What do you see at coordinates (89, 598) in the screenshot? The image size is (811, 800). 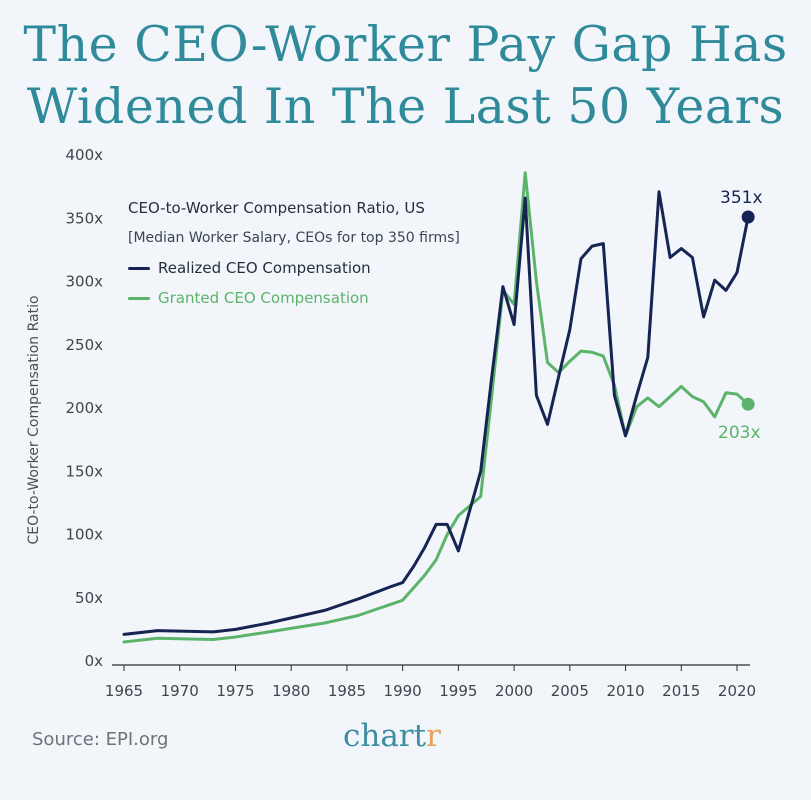 I see `y-tick-label: 50x` at bounding box center [89, 598].